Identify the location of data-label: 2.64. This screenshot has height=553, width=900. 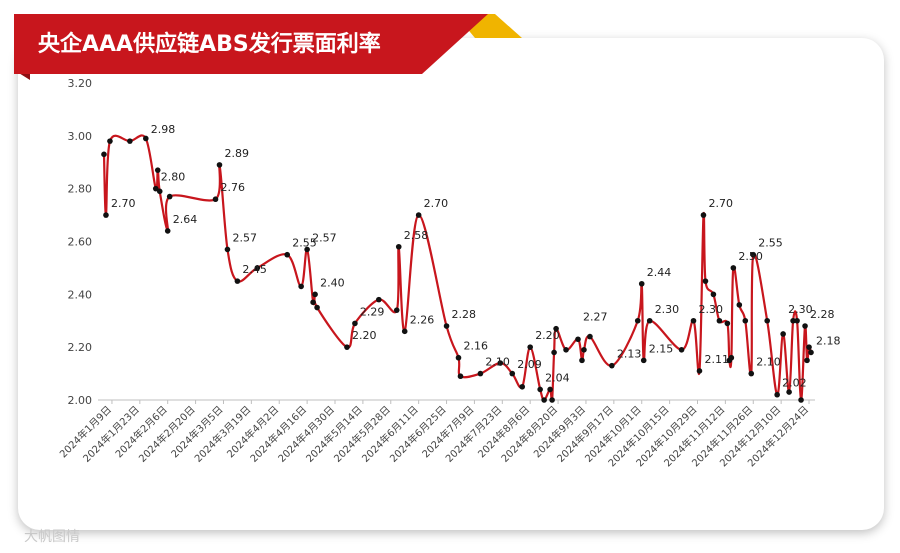
(185, 219).